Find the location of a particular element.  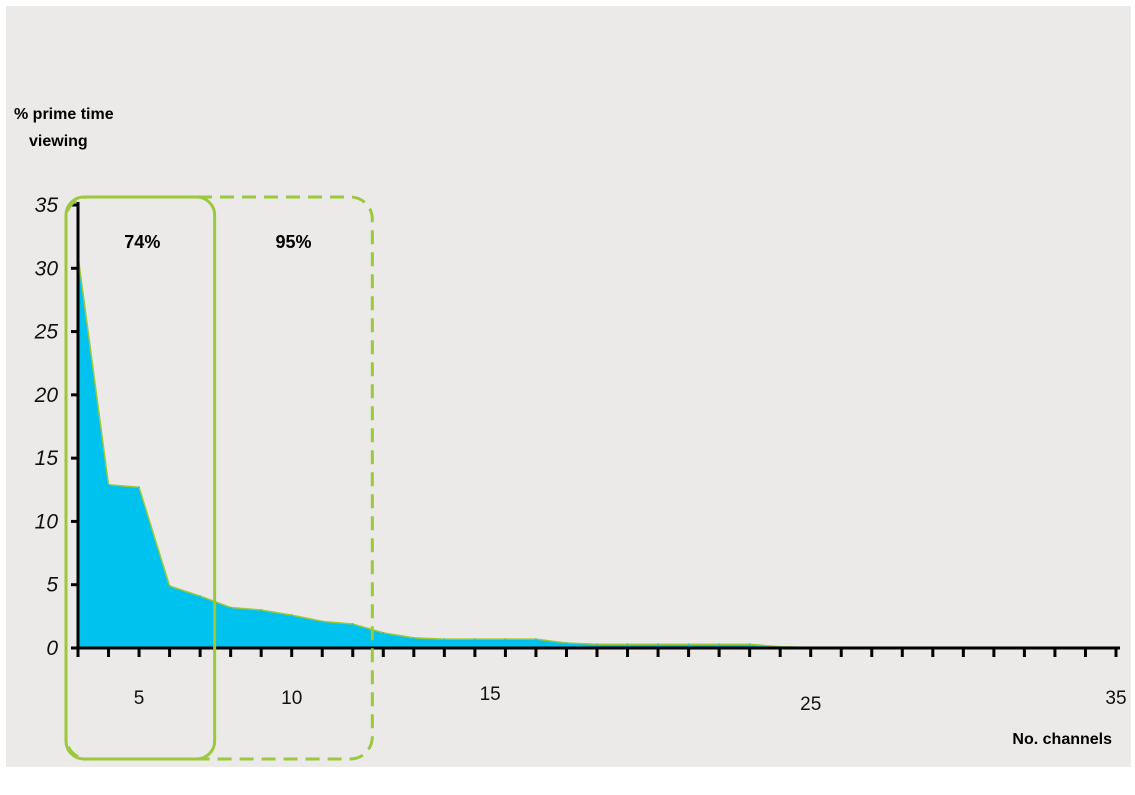

y-tick-label: 0 is located at coordinates (52, 648).